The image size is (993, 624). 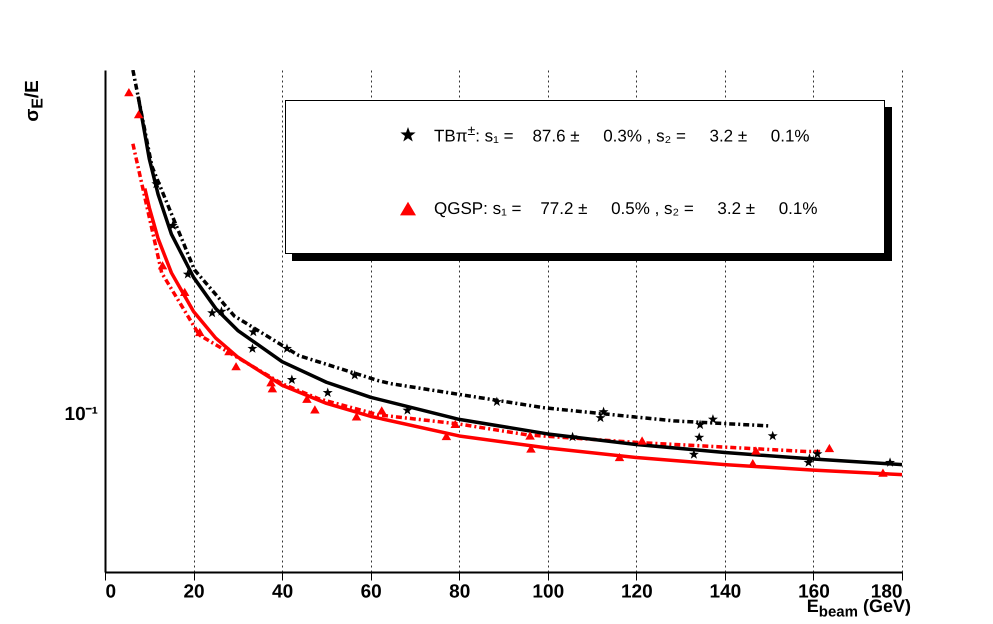 I want to click on x-tick-label: 120, so click(x=636, y=592).